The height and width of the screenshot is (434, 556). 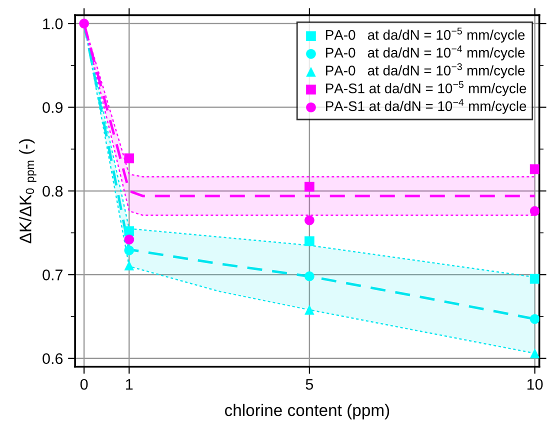 I want to click on legend-label: PA-S1 at da/dN = 10$^{−4}$ mm/cycle, so click(x=426, y=106).